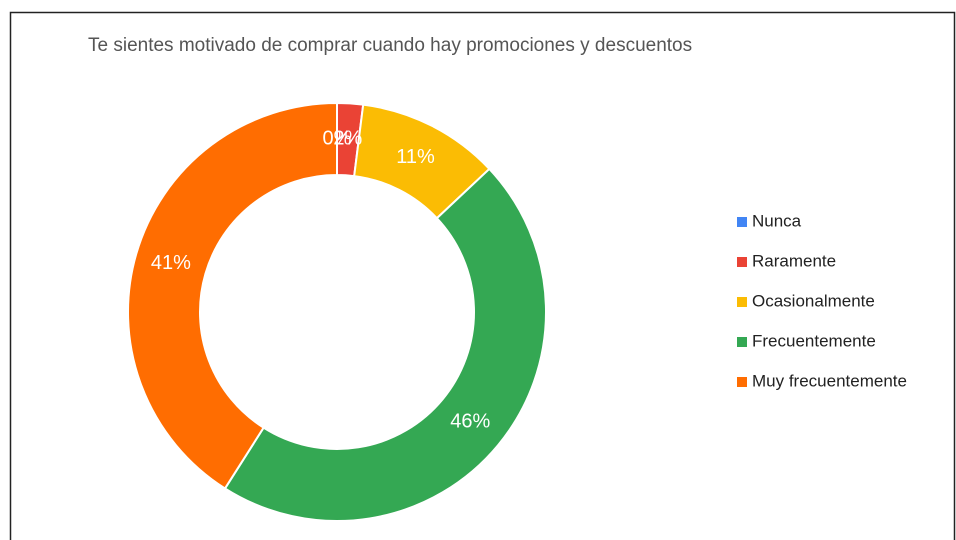 Image resolution: width=956 pixels, height=540 pixels. What do you see at coordinates (777, 220) in the screenshot?
I see `legend-label: Nunca` at bounding box center [777, 220].